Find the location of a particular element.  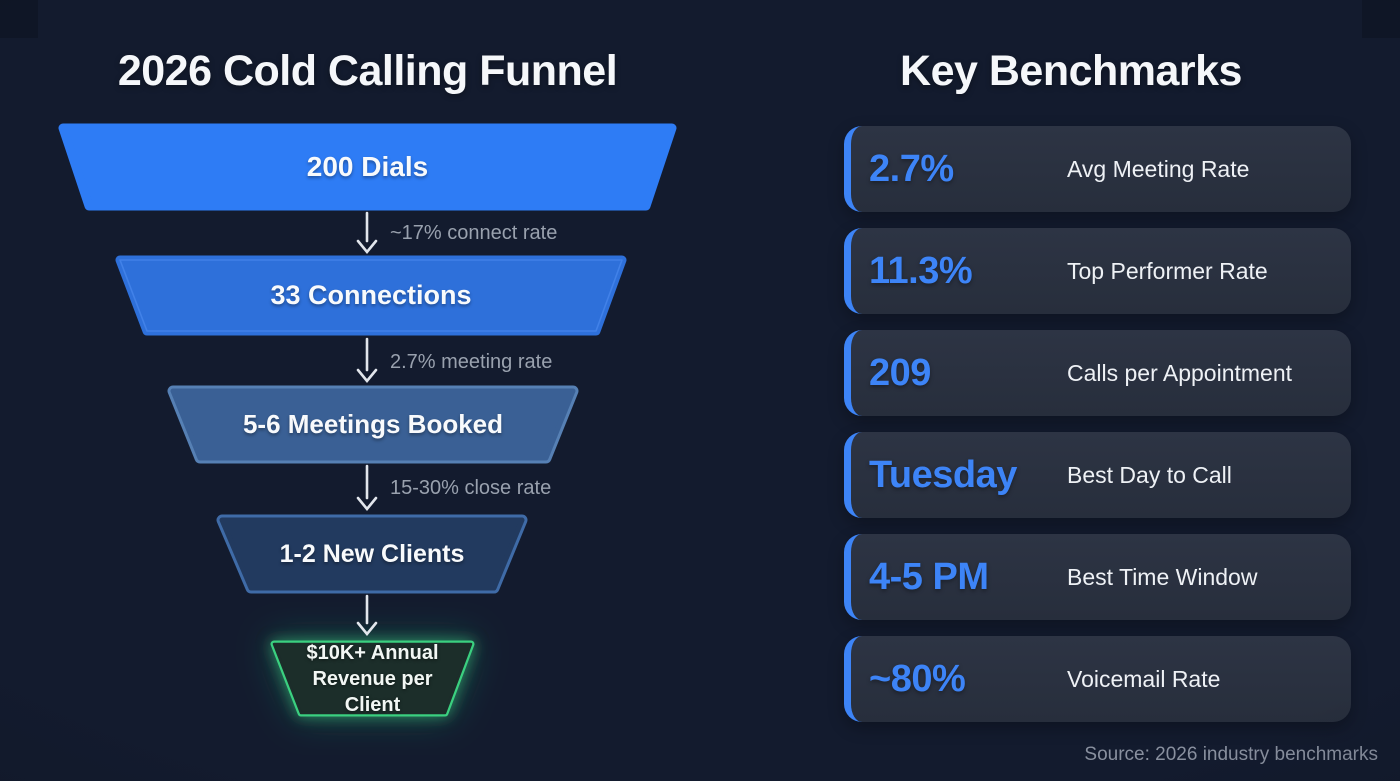

corner-artifact-top-left is located at coordinates (19, 19).